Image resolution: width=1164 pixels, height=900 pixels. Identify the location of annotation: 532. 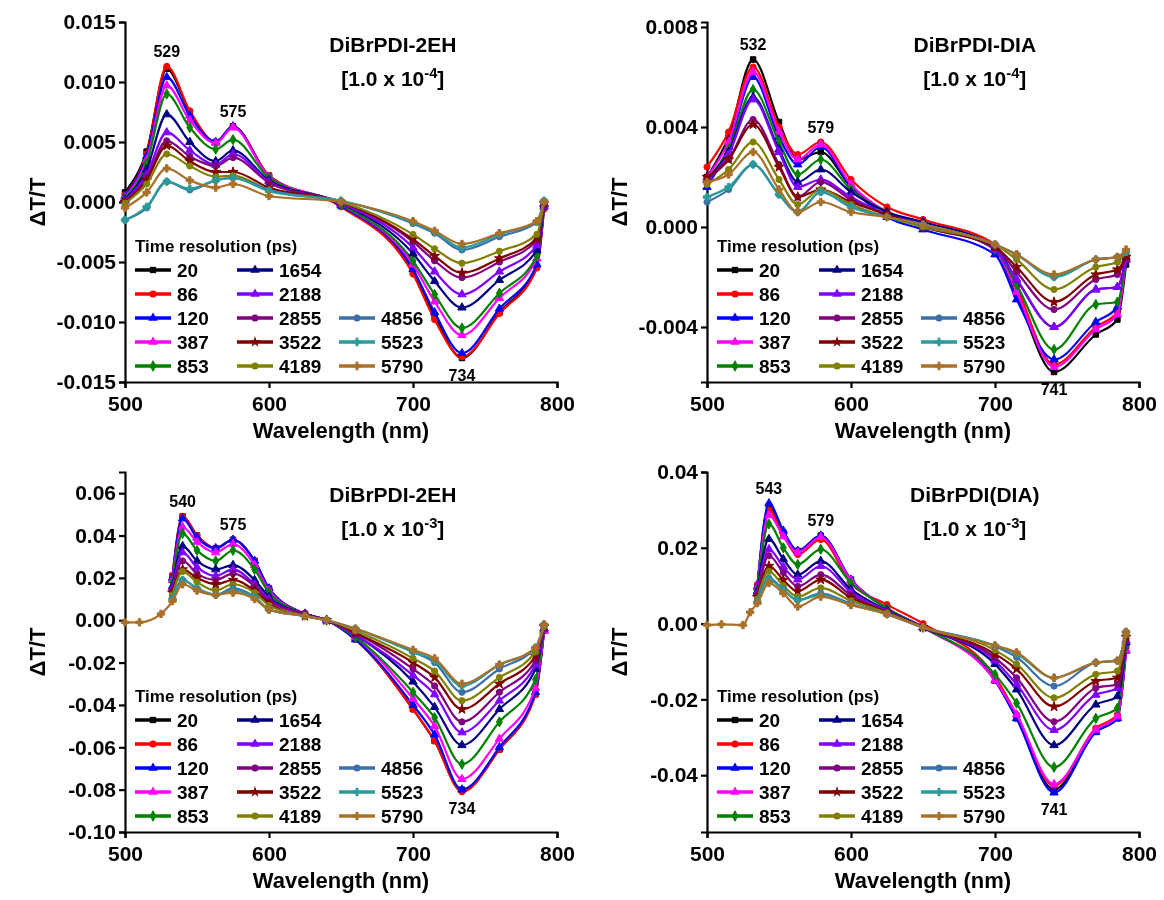
(753, 45).